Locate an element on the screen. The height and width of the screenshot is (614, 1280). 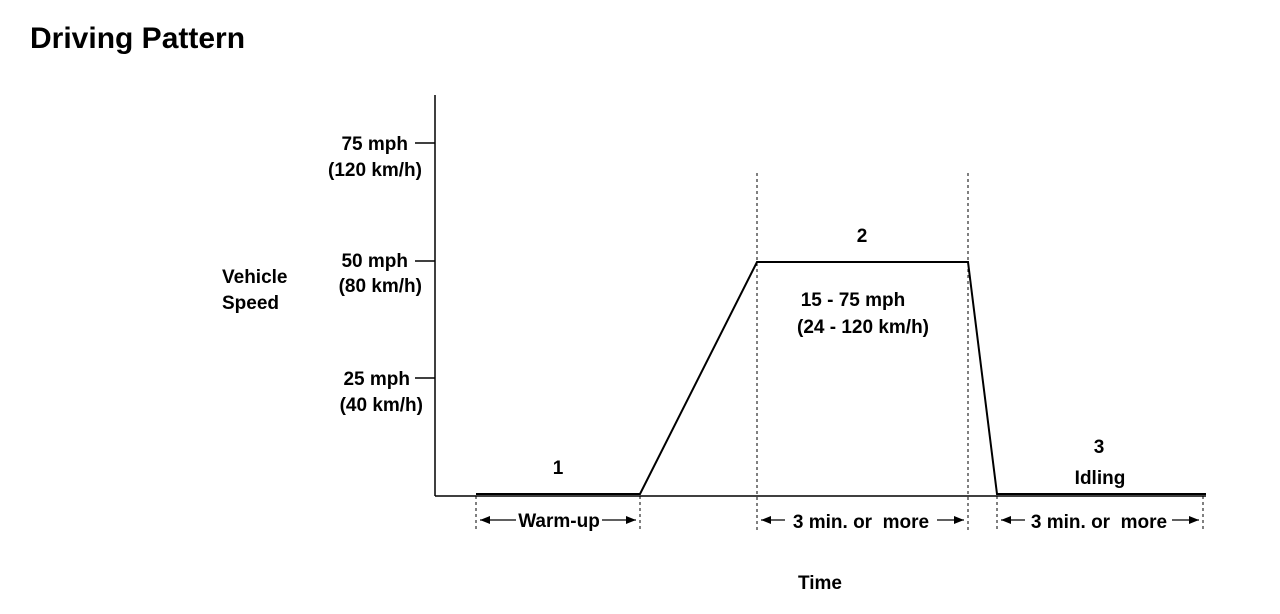
phase-2-duration-label: 3 min. or more is located at coordinates (861, 522).